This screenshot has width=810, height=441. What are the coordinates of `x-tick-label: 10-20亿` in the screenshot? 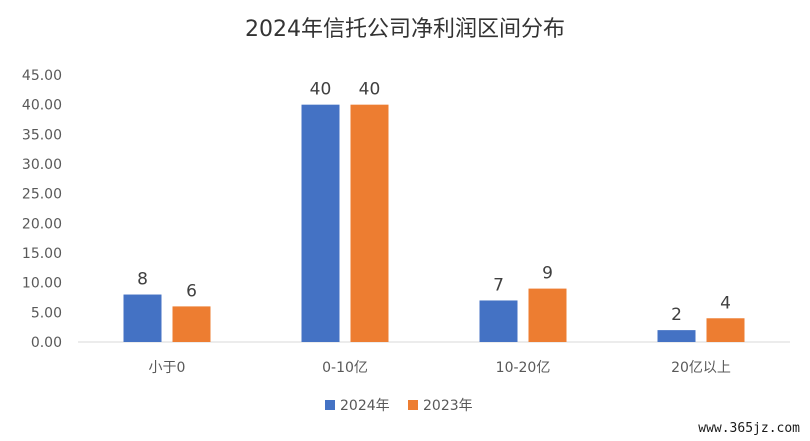 It's located at (523, 368).